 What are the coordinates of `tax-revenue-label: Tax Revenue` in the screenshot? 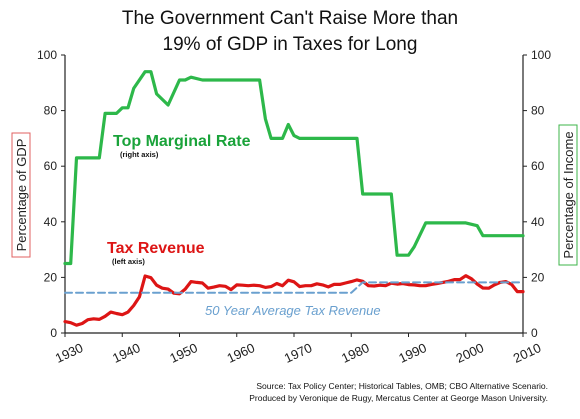 It's located at (156, 248).